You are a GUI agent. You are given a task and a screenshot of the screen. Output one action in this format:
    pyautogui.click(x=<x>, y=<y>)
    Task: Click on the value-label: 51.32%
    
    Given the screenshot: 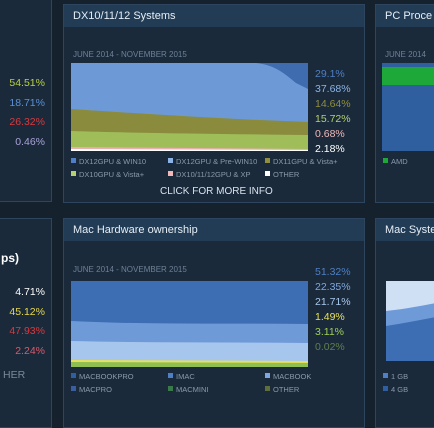 What is the action you would take?
    pyautogui.click(x=333, y=272)
    